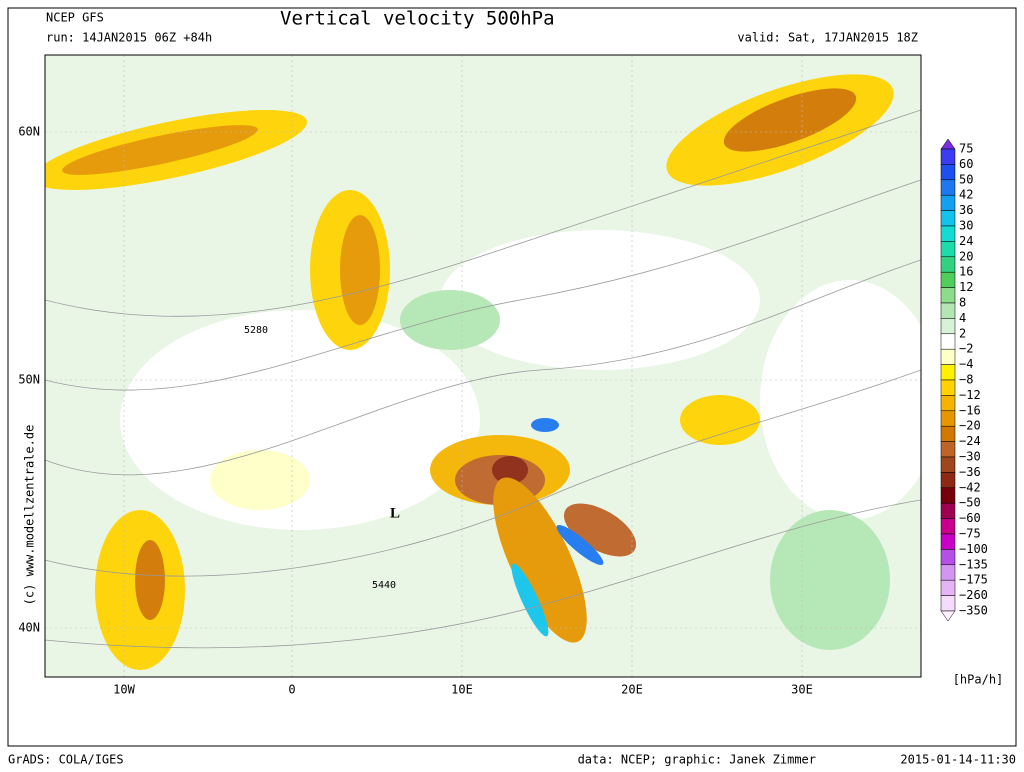  I want to click on footer-software: GrADS: COLA/IGES, so click(66, 760).